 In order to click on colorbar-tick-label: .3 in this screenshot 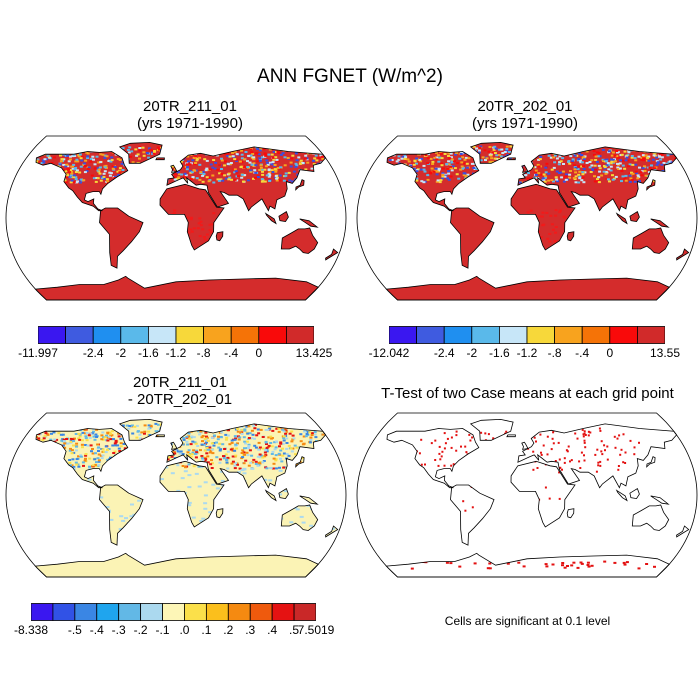, I will do `click(250, 630)`.